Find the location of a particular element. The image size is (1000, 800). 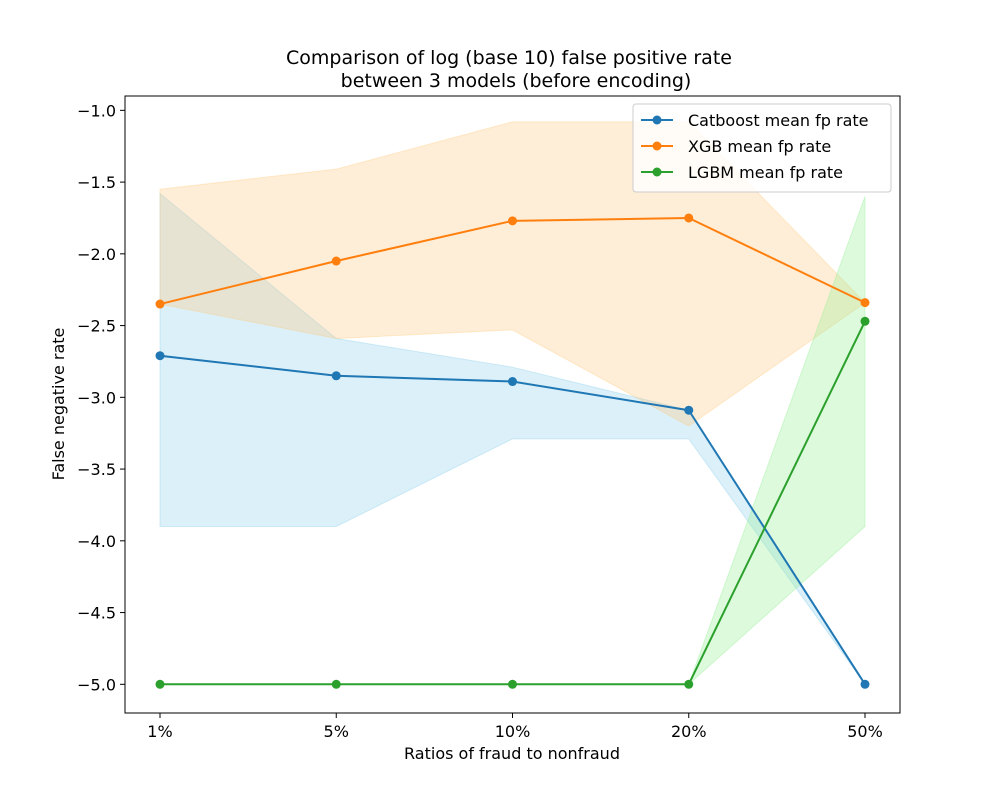

chart-title-line-2: between 3 models (before encoding) is located at coordinates (516, 81).